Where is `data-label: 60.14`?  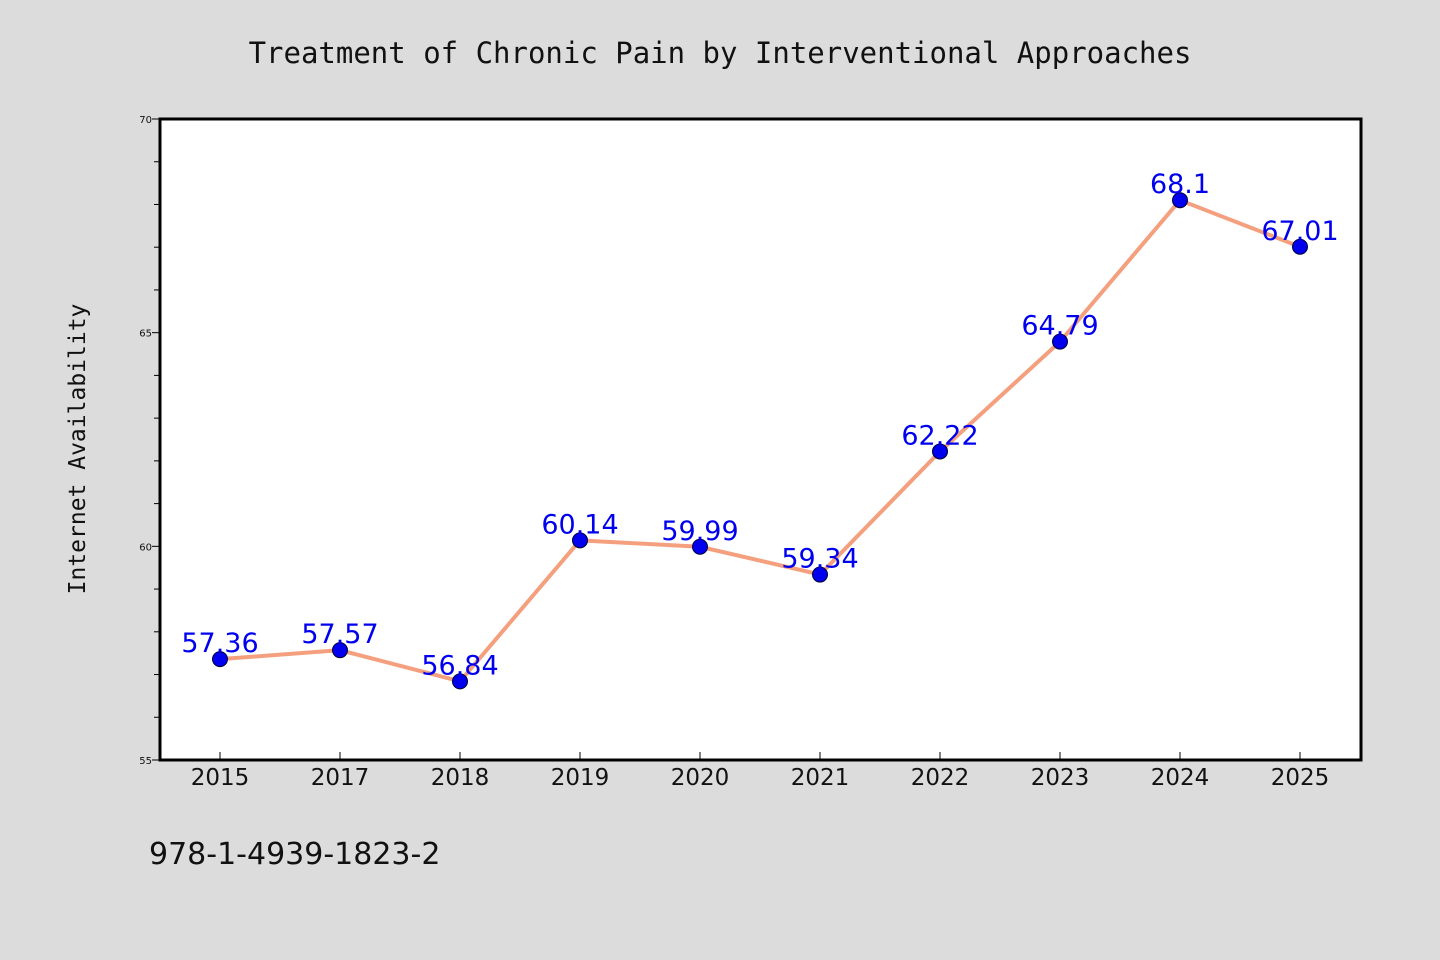 data-label: 60.14 is located at coordinates (579, 524).